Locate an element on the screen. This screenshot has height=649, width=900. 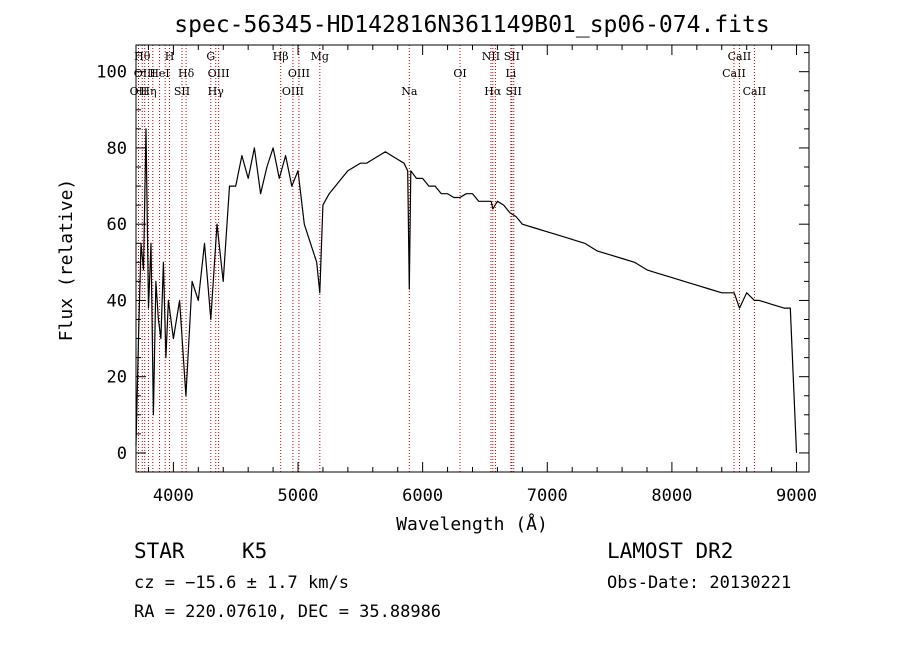
spectral-line-label: Na is located at coordinates (409, 91).